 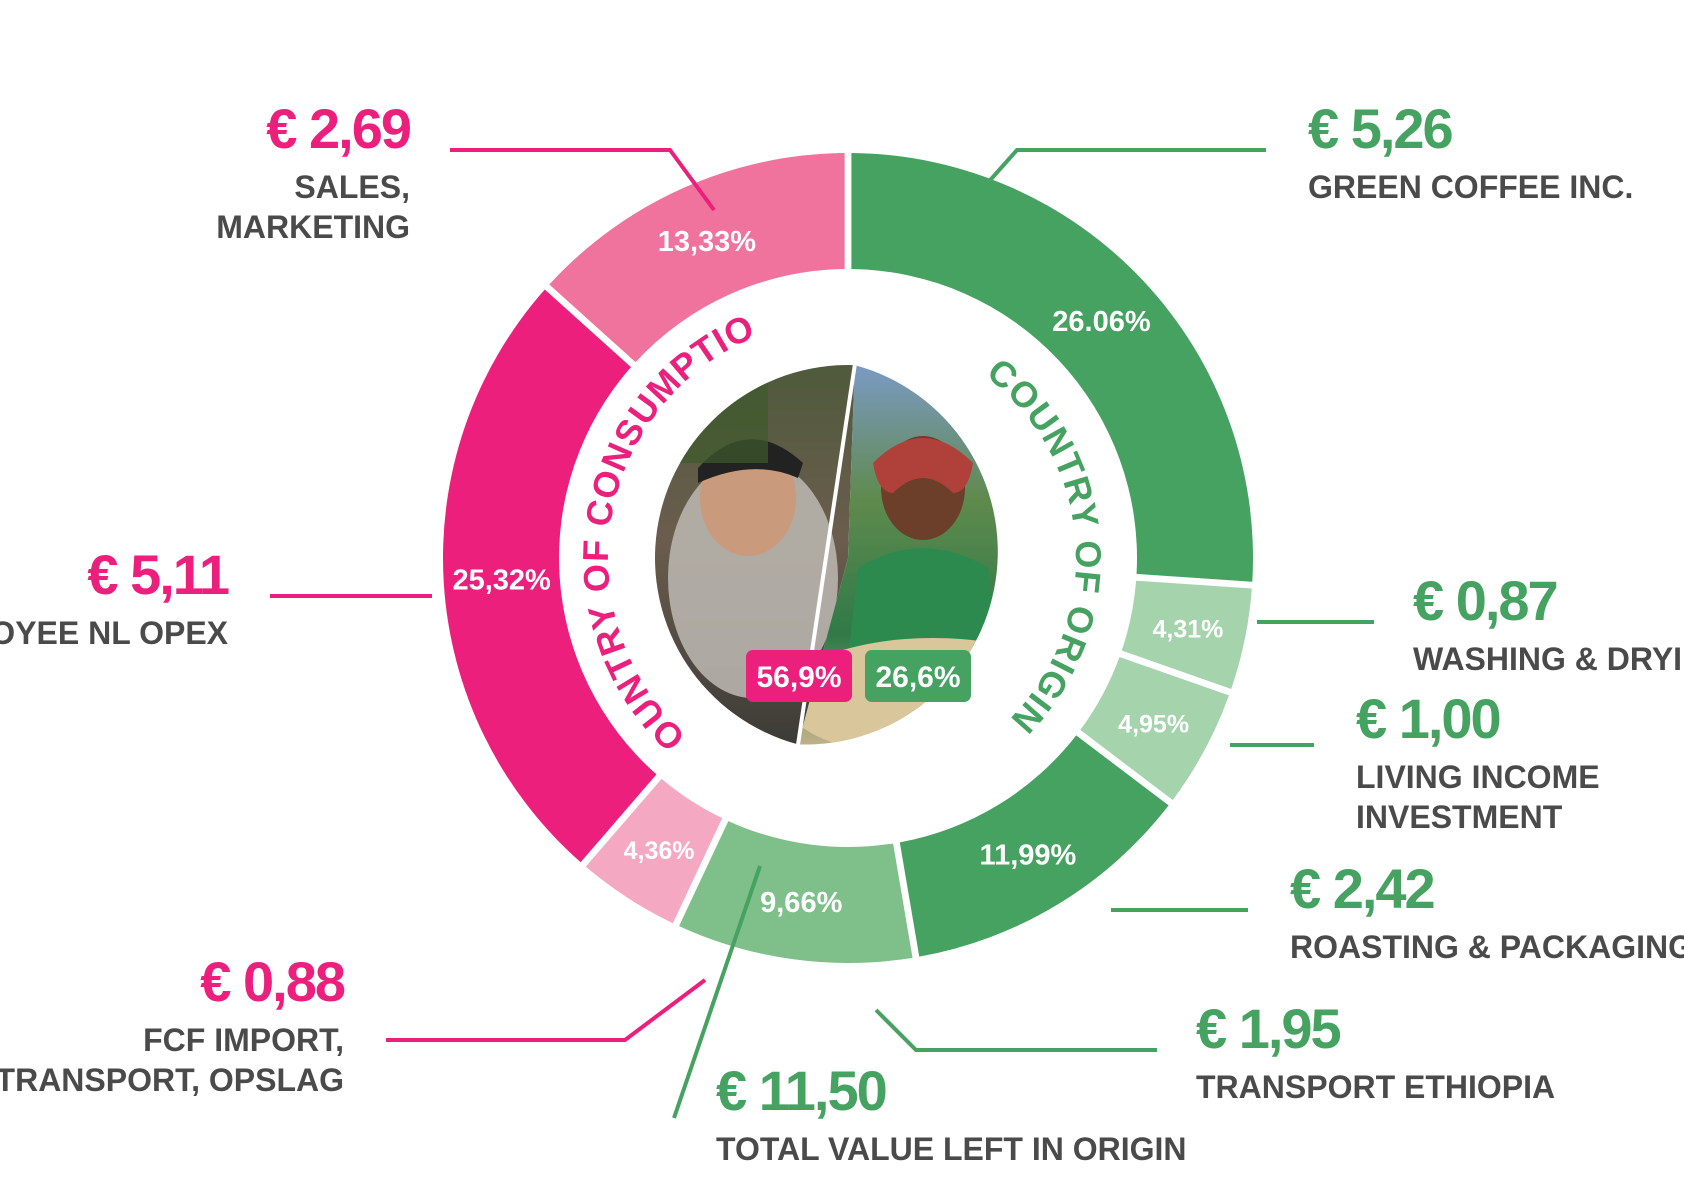 What do you see at coordinates (243, 1040) in the screenshot?
I see `callout-category: FCF IMPORT,` at bounding box center [243, 1040].